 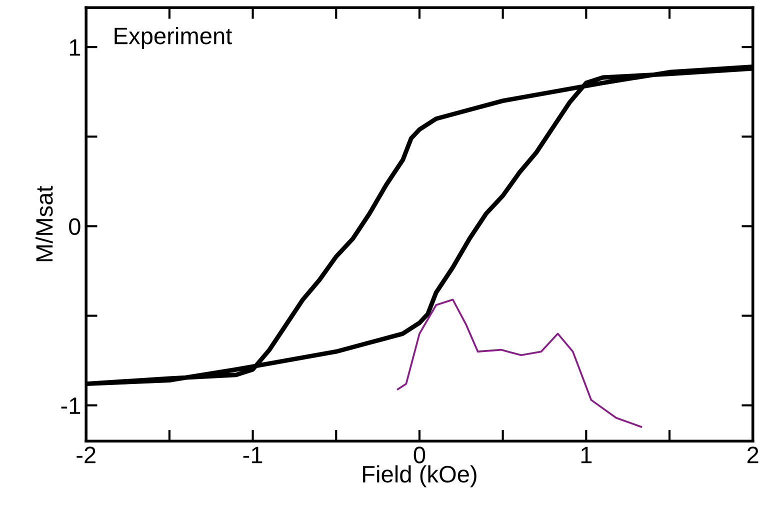 I want to click on x-tick-label: -1, so click(x=252, y=455).